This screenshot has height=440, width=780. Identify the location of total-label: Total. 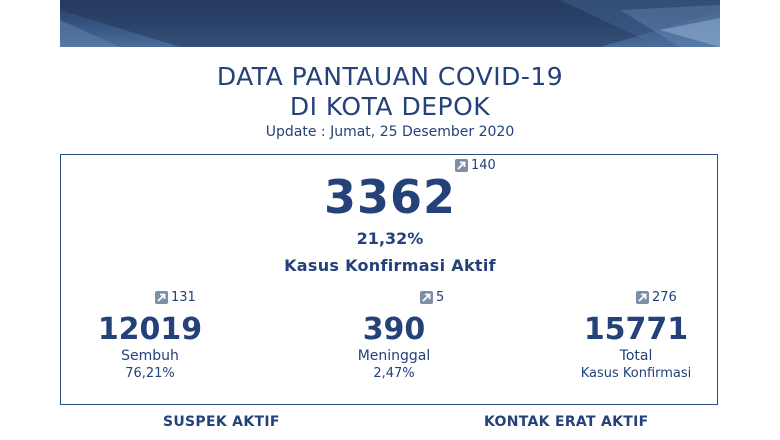
(636, 356).